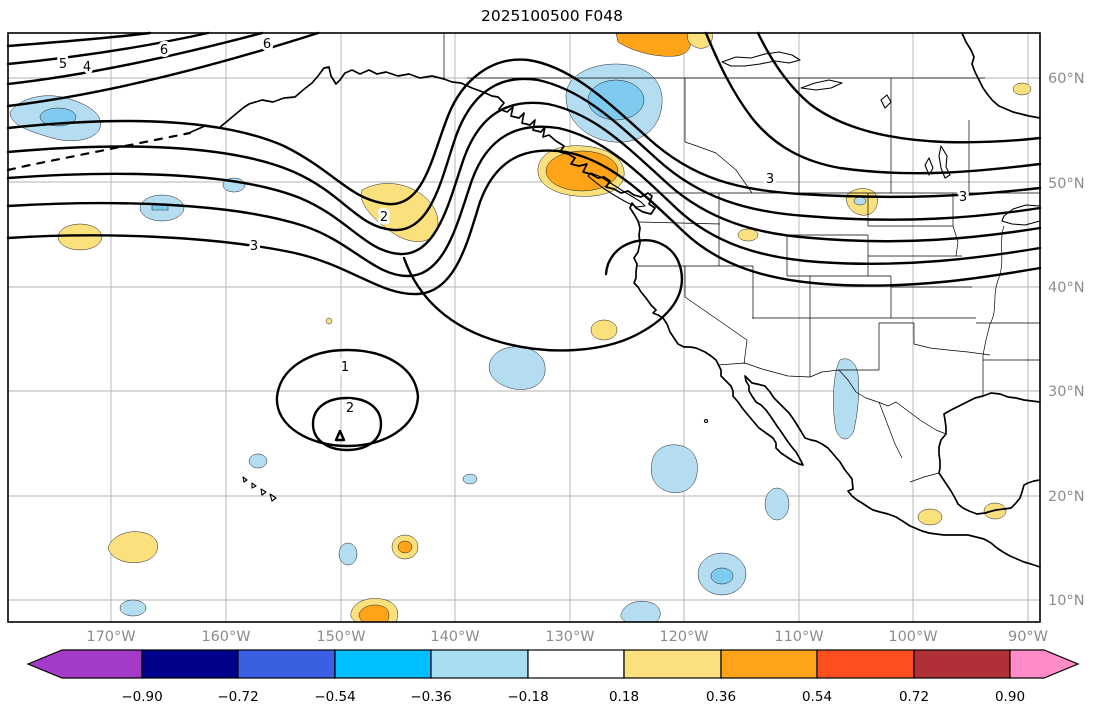 The height and width of the screenshot is (712, 1105). What do you see at coordinates (821, 85) in the screenshot?
I see `lake-athabasca` at bounding box center [821, 85].